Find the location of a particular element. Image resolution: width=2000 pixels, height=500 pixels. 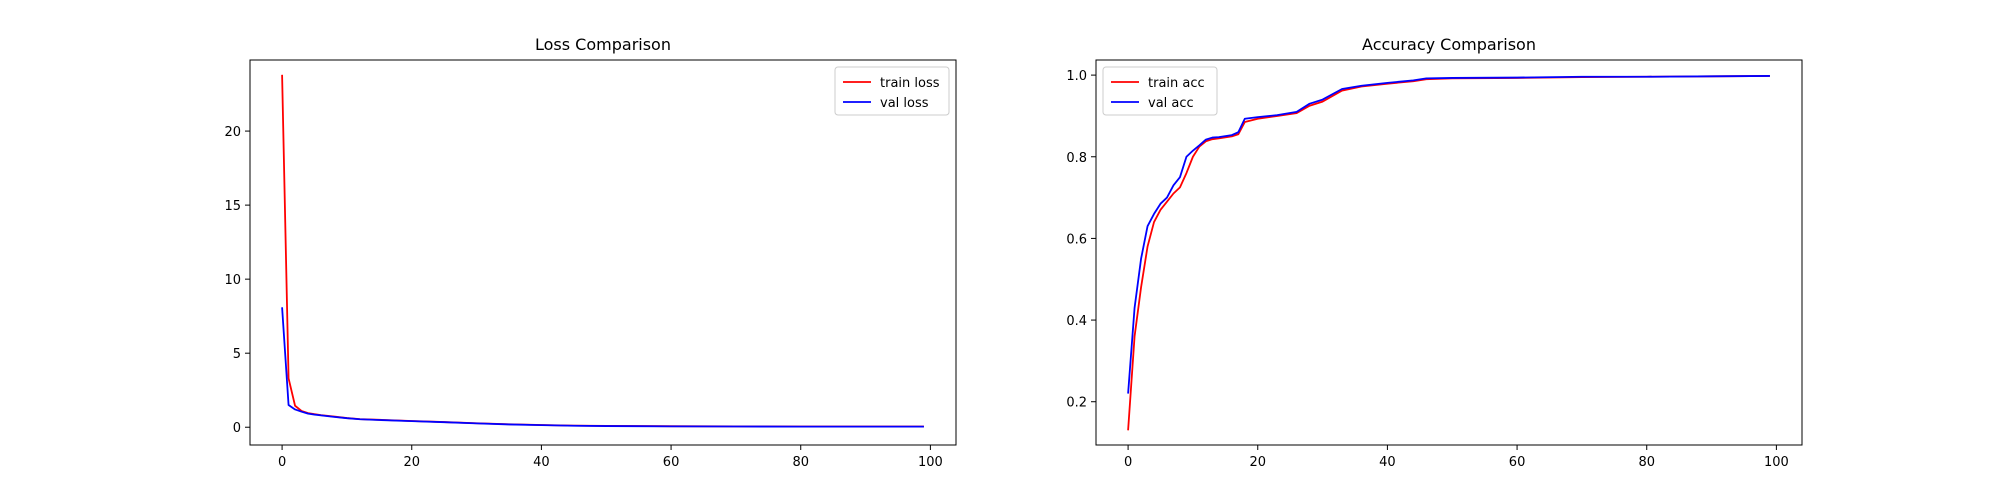

y-tick-label: 20 is located at coordinates (232, 132).